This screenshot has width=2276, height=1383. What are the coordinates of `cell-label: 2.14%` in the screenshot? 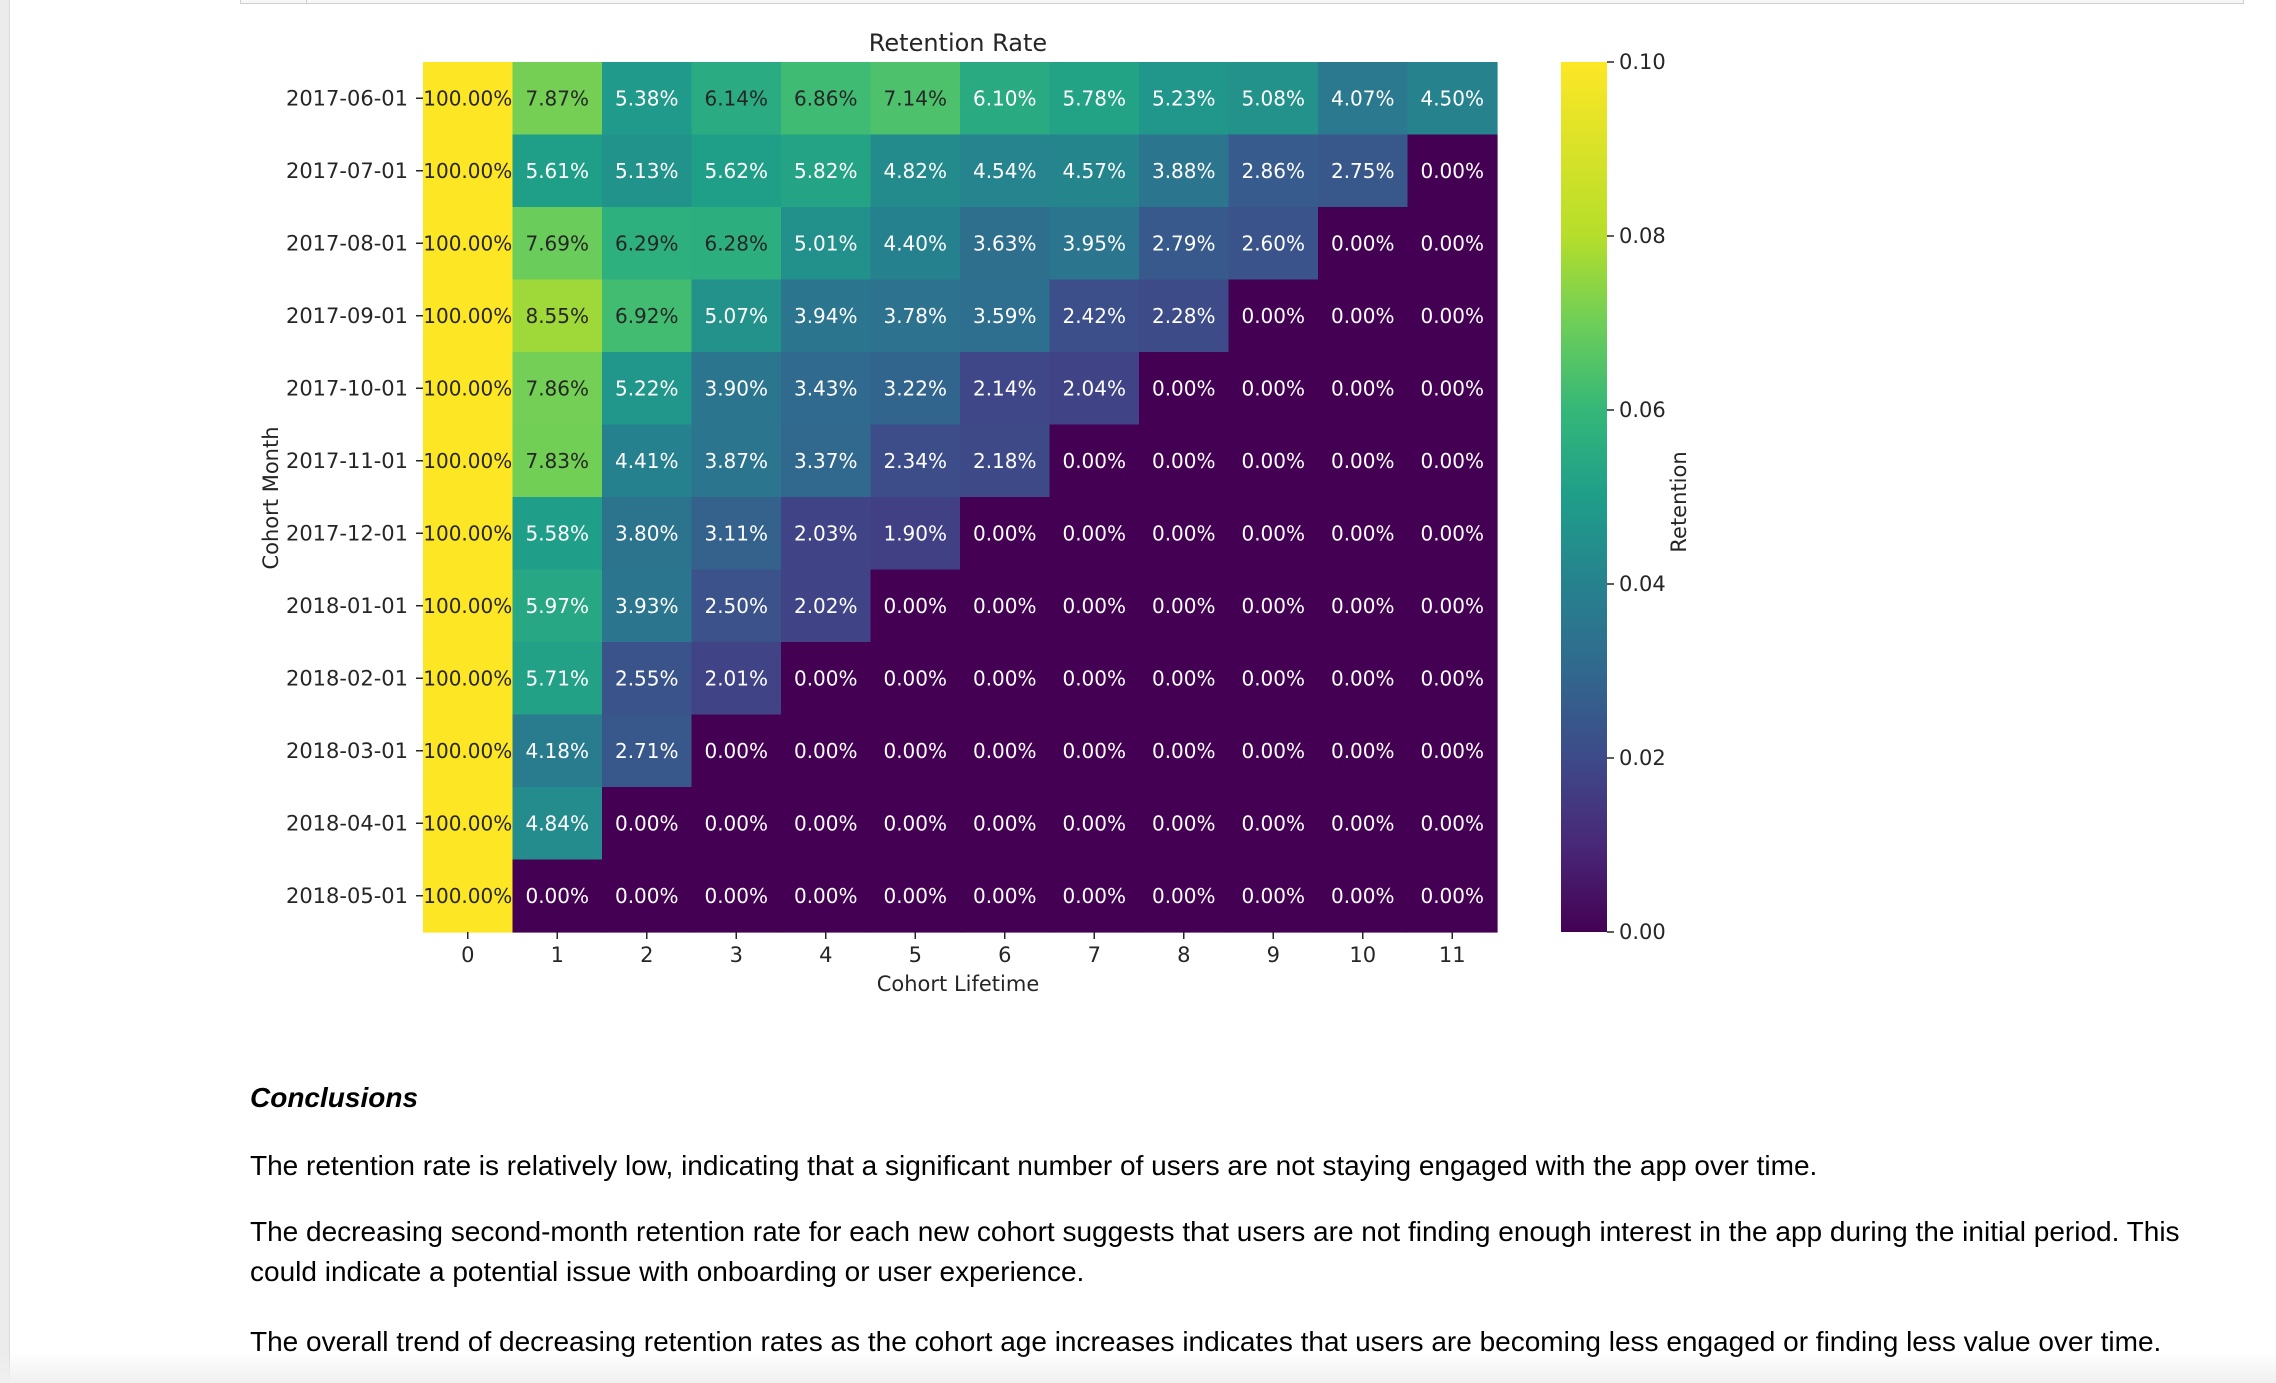 It's located at (1005, 388).